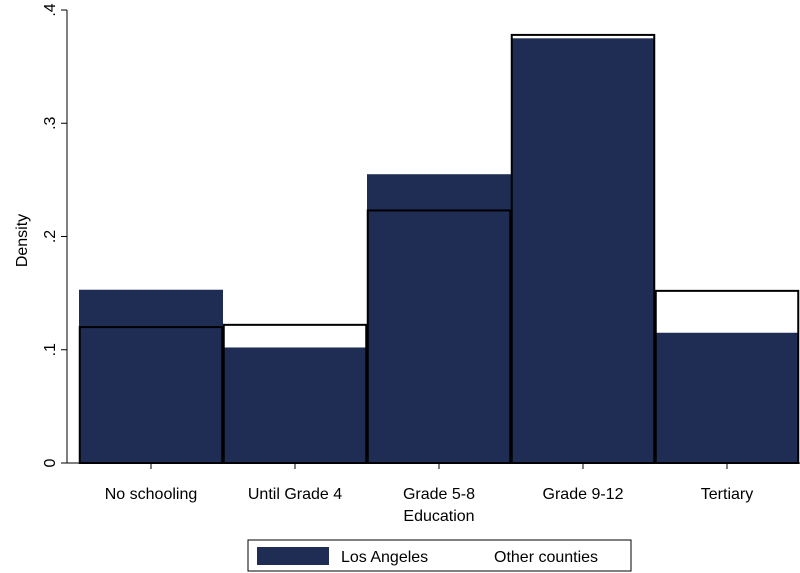 This screenshot has width=800, height=573. I want to click on y-tick-label: .4, so click(50, 9).